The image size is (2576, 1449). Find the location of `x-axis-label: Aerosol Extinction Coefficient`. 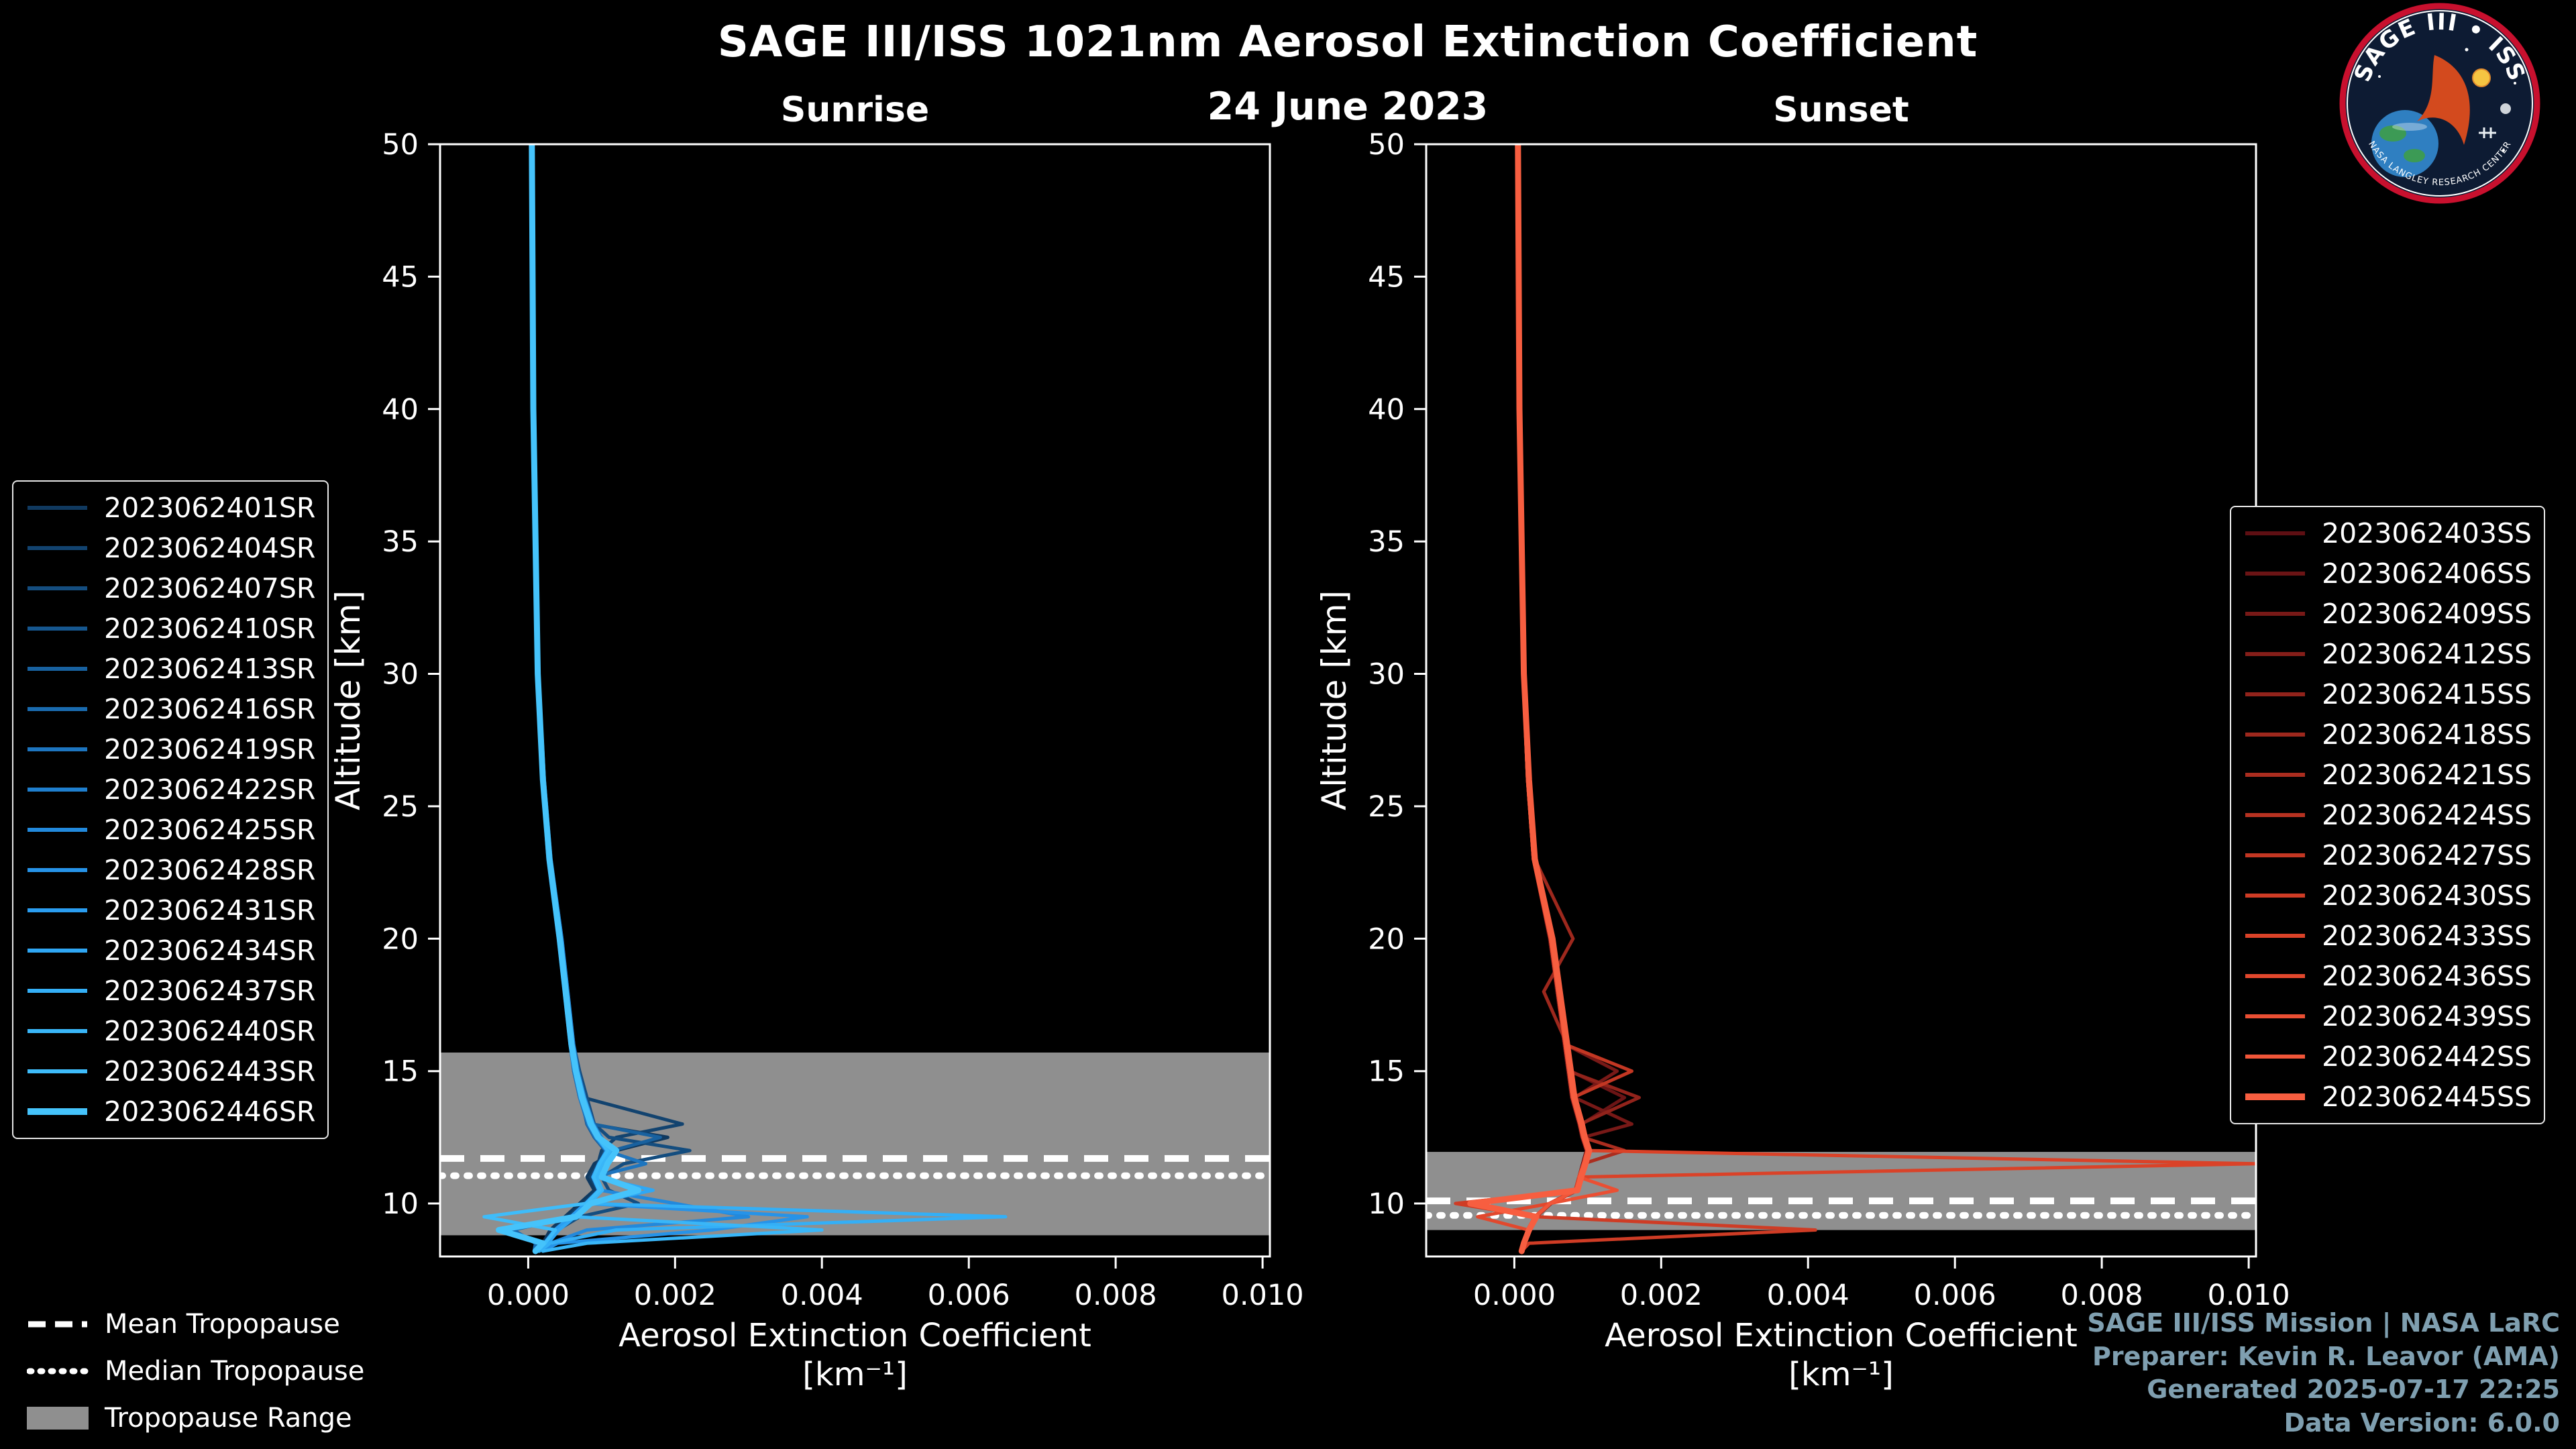

x-axis-label: Aerosol Extinction Coefficient is located at coordinates (1841, 1335).